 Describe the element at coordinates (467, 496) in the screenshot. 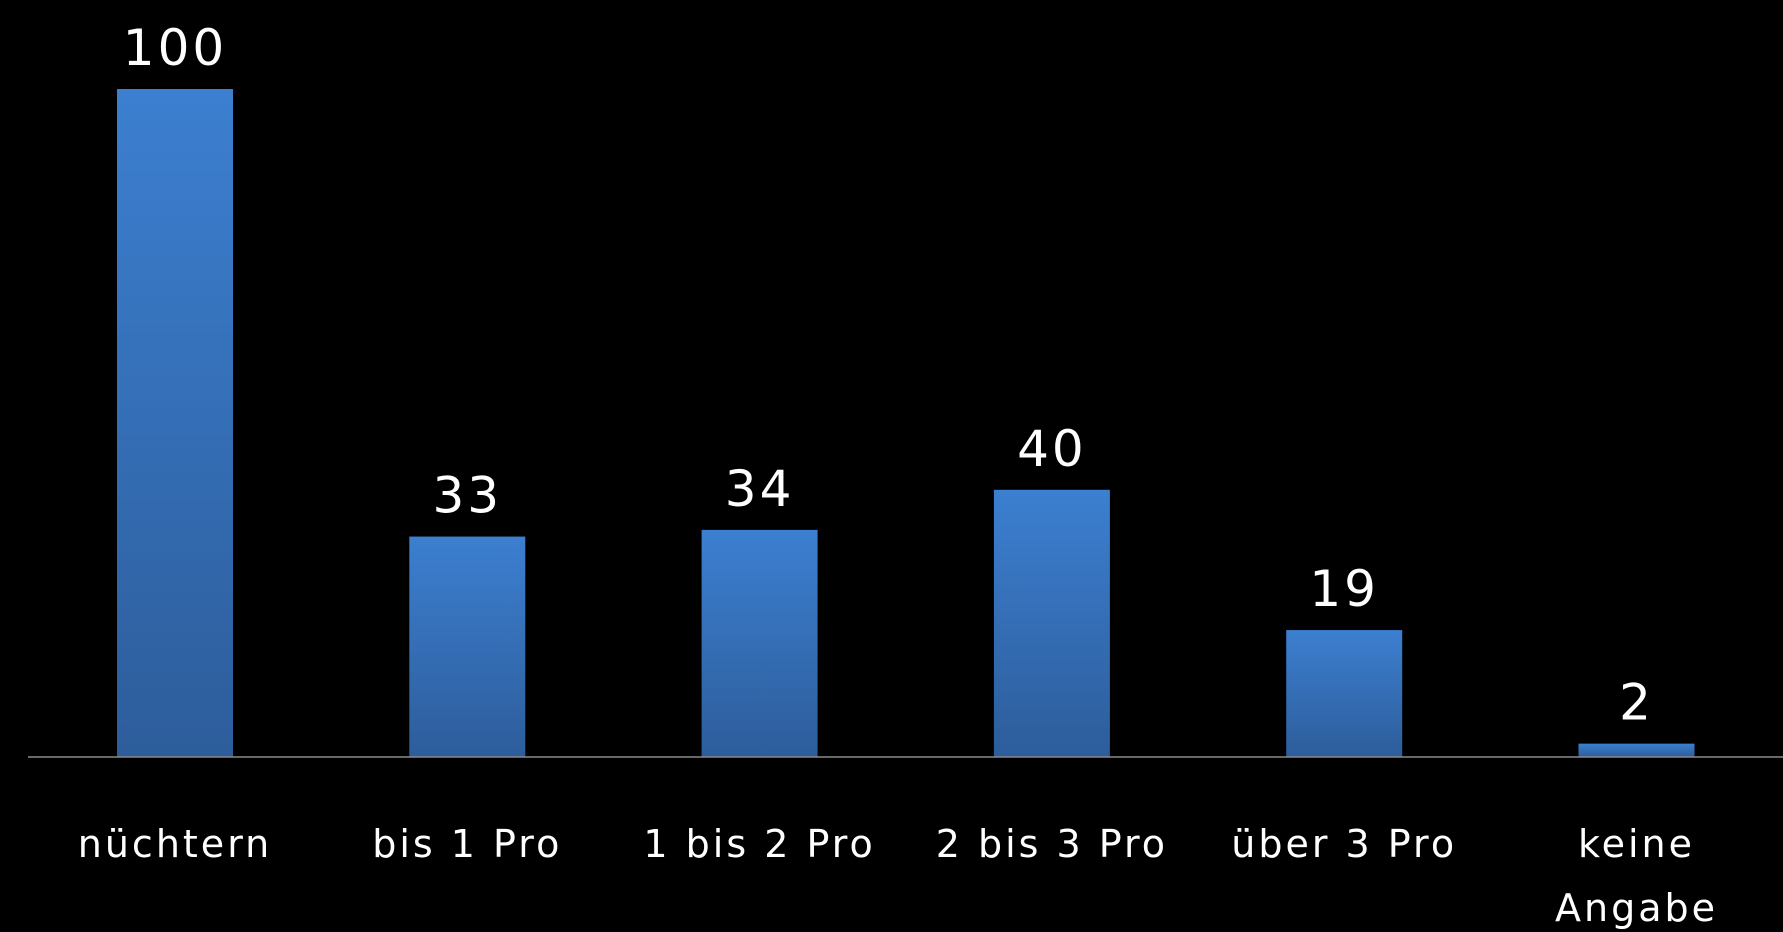

I see `value-label: 33` at that location.